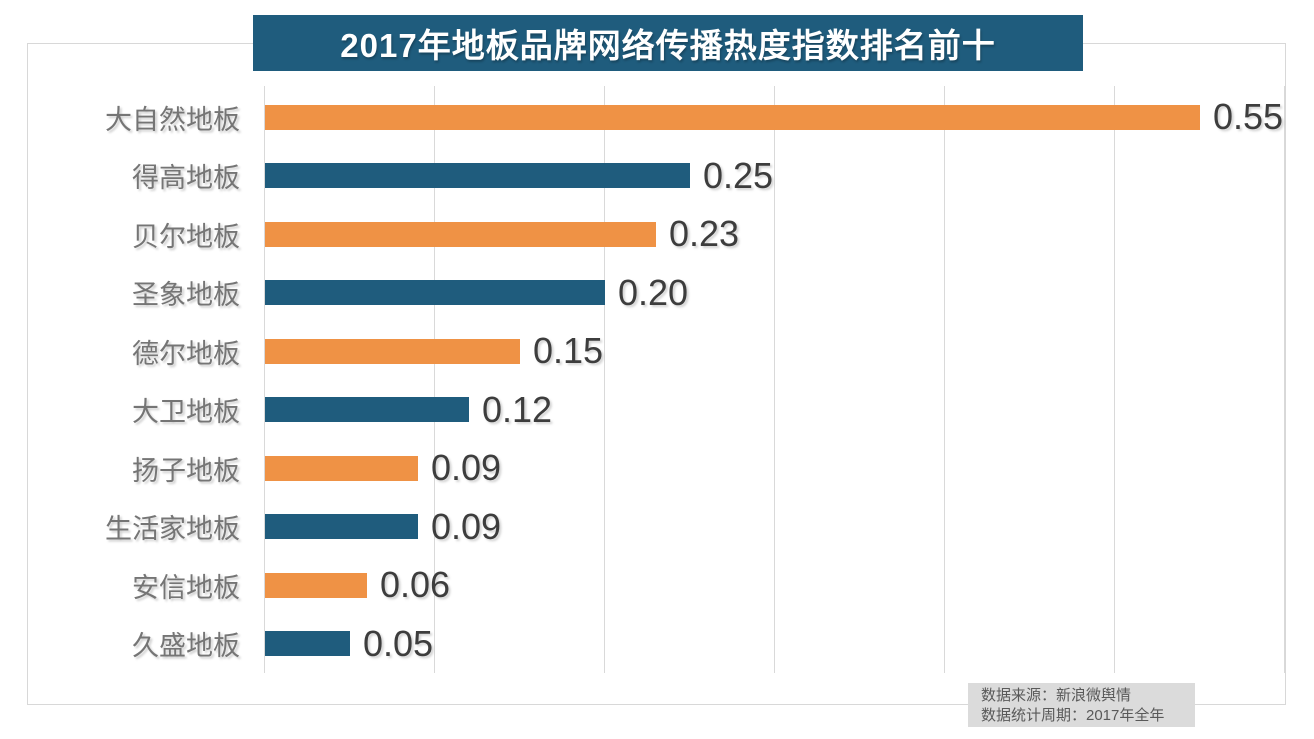  I want to click on gridline-x-0.4, so click(944, 379).